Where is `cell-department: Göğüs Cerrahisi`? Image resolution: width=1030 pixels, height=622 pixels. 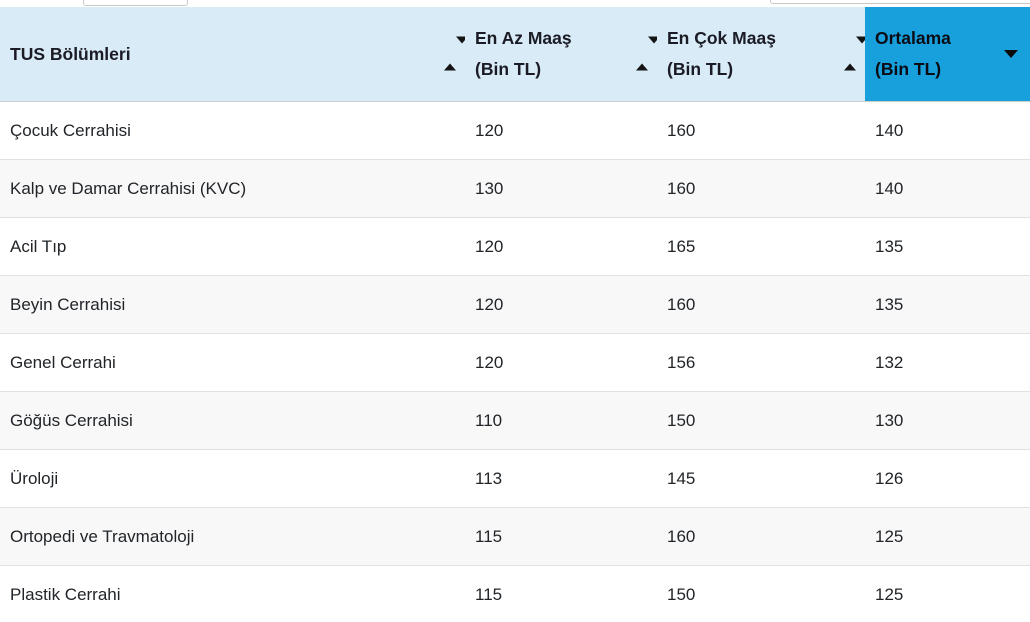 cell-department: Göğüs Cerrahisi is located at coordinates (232, 420).